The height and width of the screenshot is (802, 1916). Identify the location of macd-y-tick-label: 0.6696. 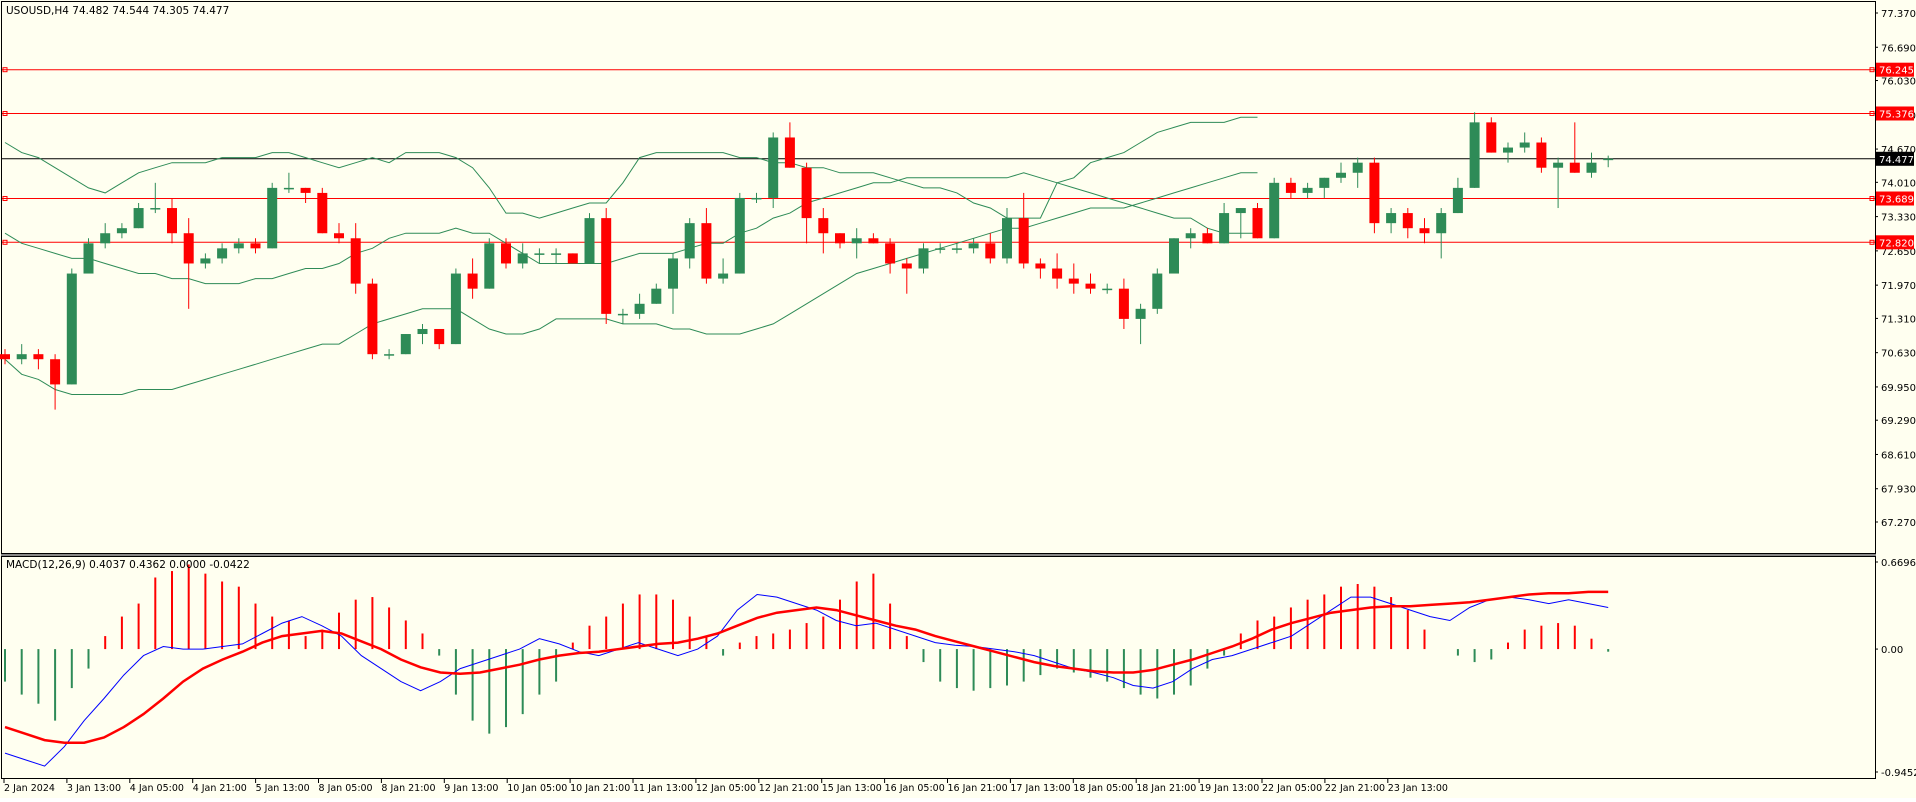
(1898, 563).